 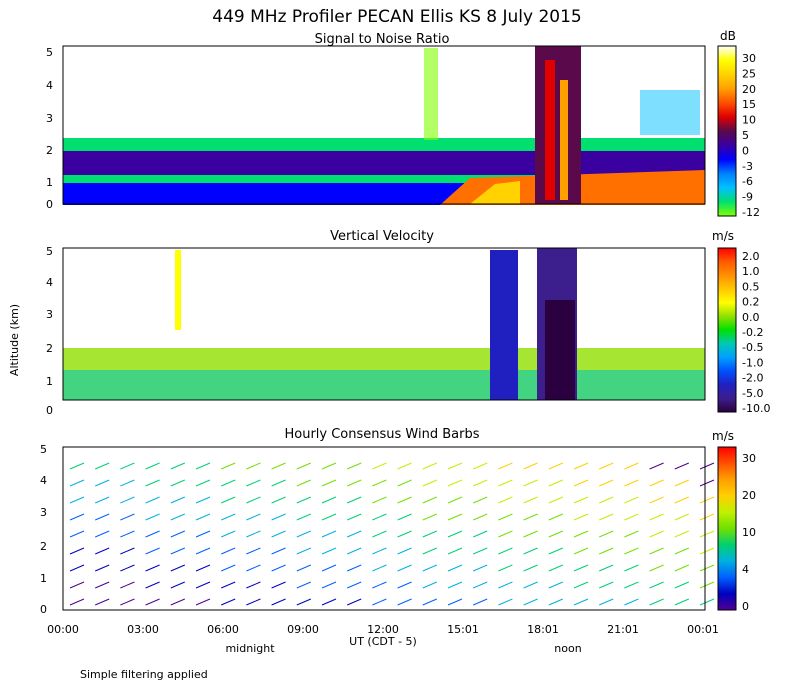 I want to click on xtick-0: 00:00, so click(x=63, y=629).